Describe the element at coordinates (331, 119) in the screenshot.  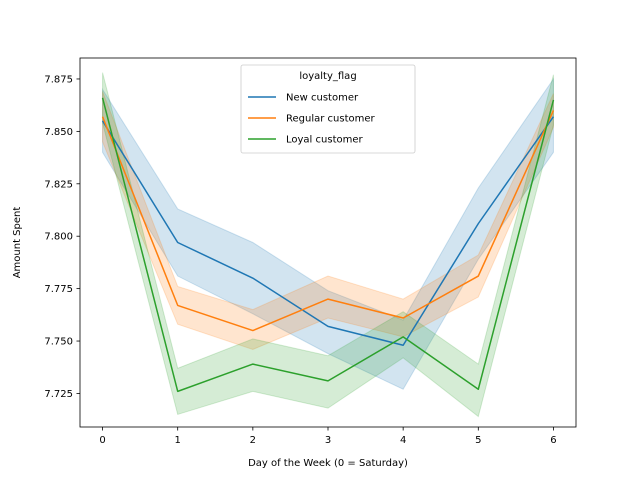
I see `legend-label-2: Regular customer` at that location.